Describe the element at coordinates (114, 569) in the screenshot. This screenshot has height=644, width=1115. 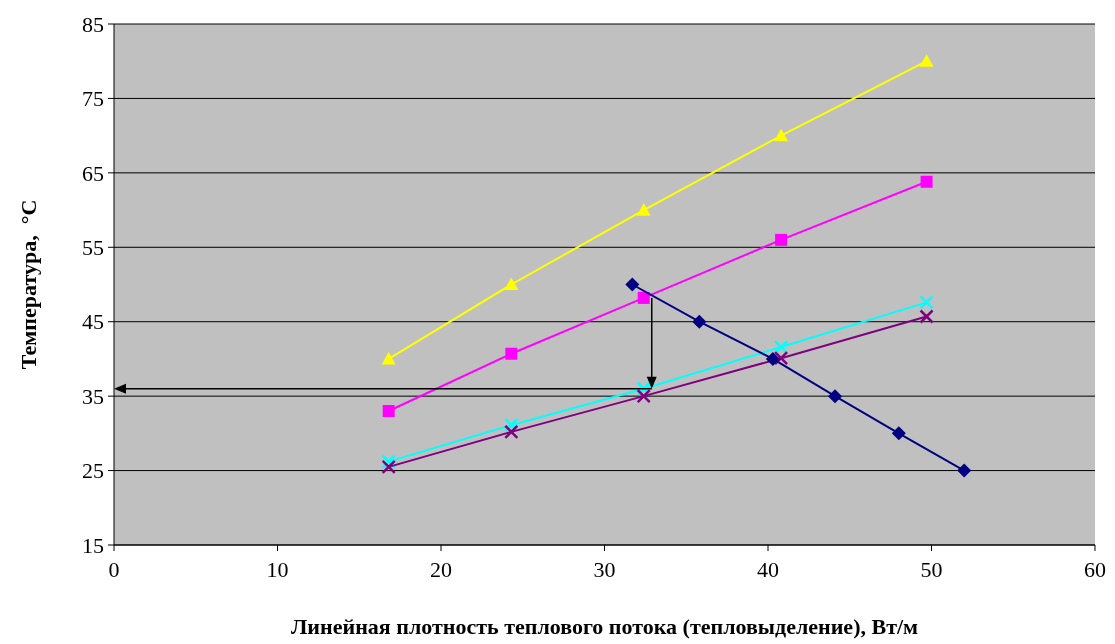
I see `x-tick-label: 0` at that location.